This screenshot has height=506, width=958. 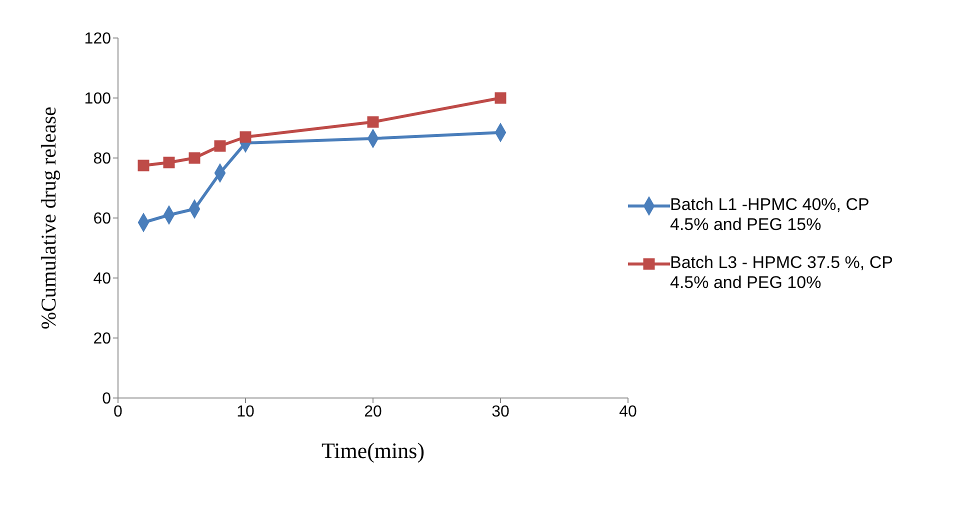 I want to click on x-tick-label: 40, so click(x=628, y=411).